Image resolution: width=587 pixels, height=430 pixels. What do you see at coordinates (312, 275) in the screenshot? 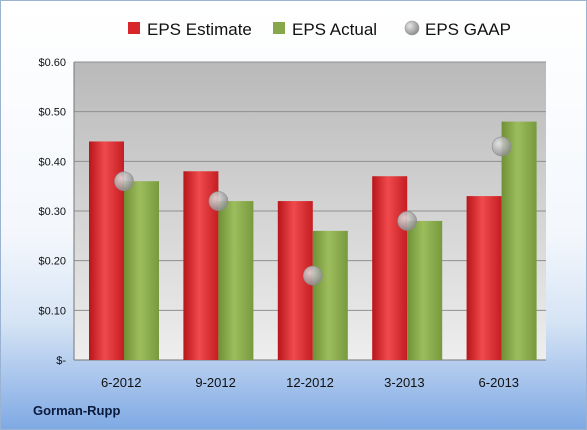
I see `point-eps-gaap-12-2012` at bounding box center [312, 275].